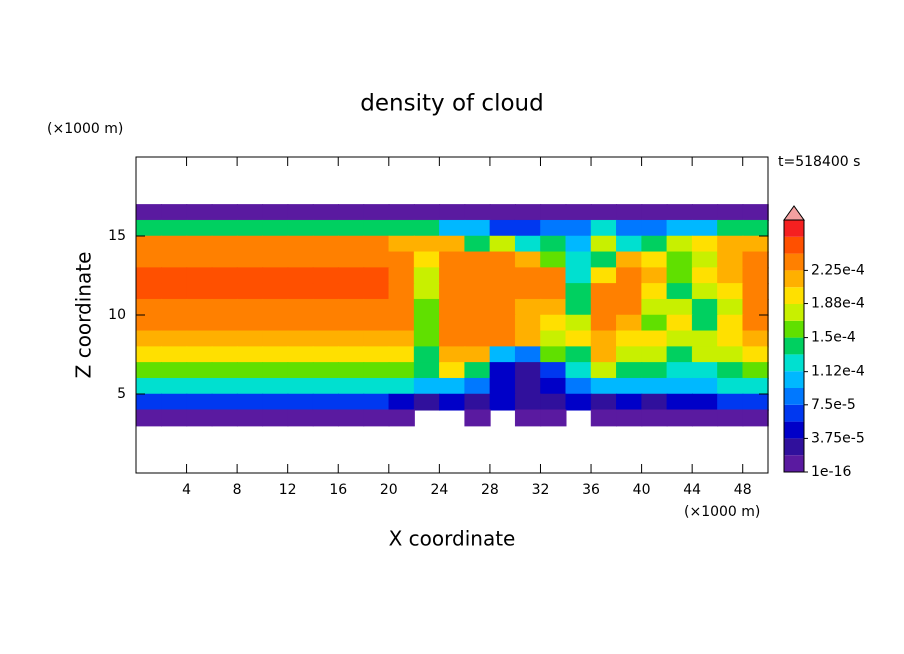  Describe the element at coordinates (439, 490) in the screenshot. I see `x-tick-label: 24` at that location.